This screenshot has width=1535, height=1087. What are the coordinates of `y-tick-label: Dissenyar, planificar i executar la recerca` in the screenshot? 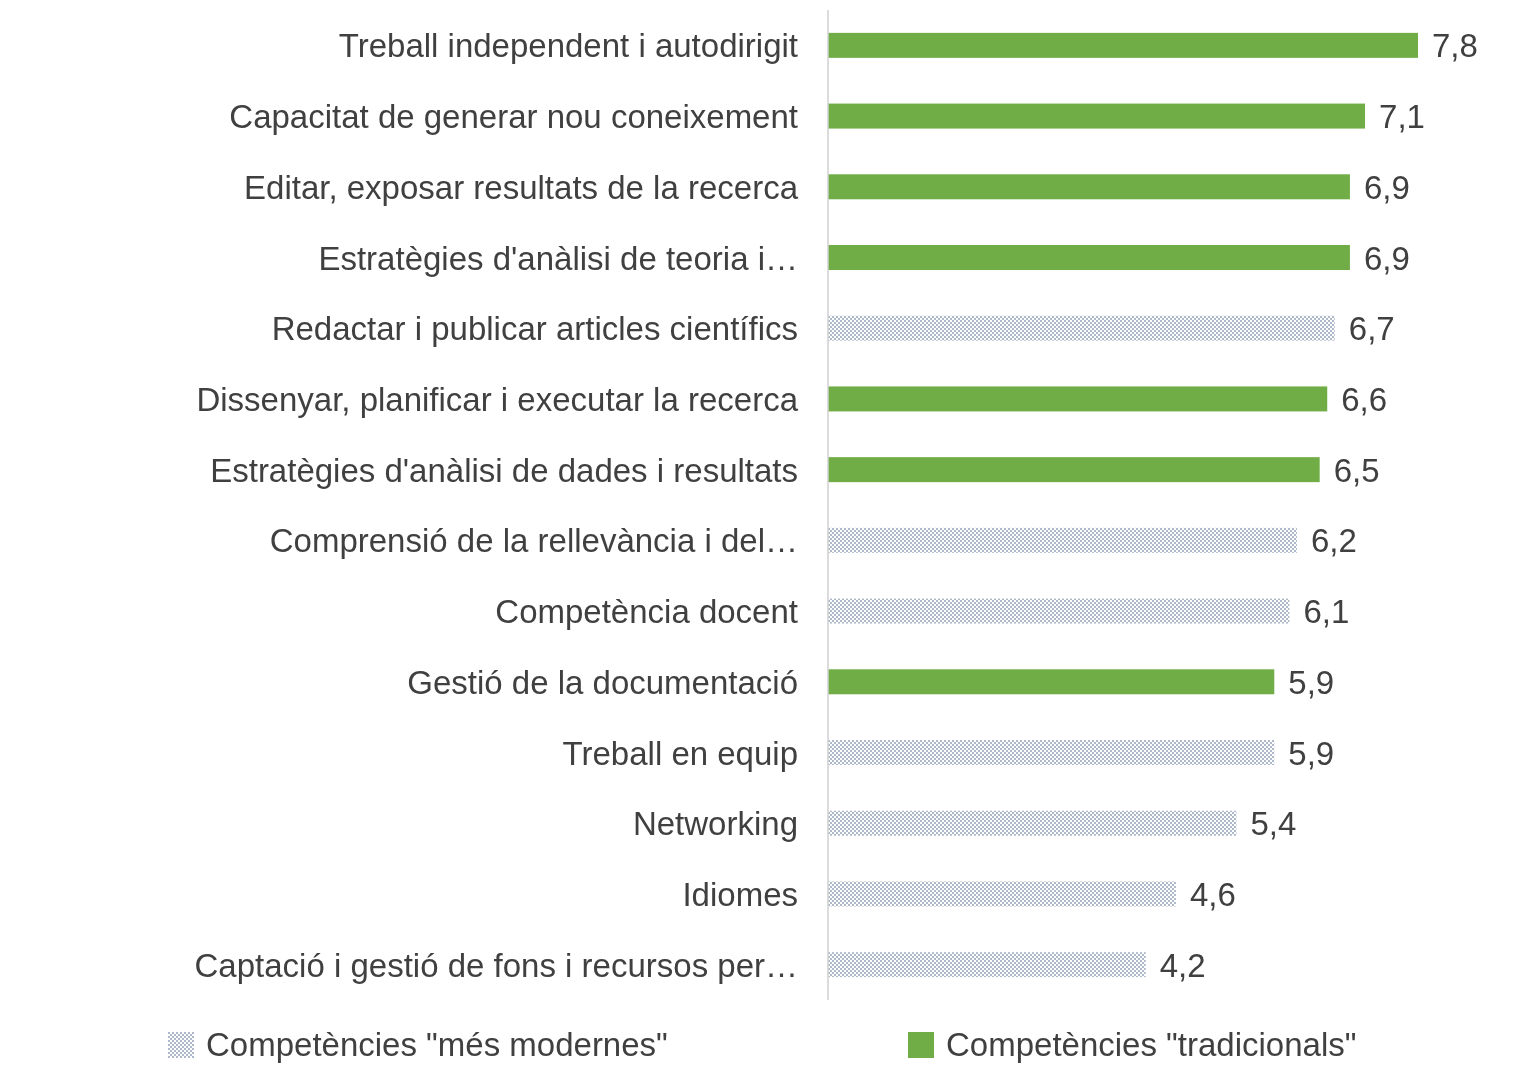 It's located at (497, 399).